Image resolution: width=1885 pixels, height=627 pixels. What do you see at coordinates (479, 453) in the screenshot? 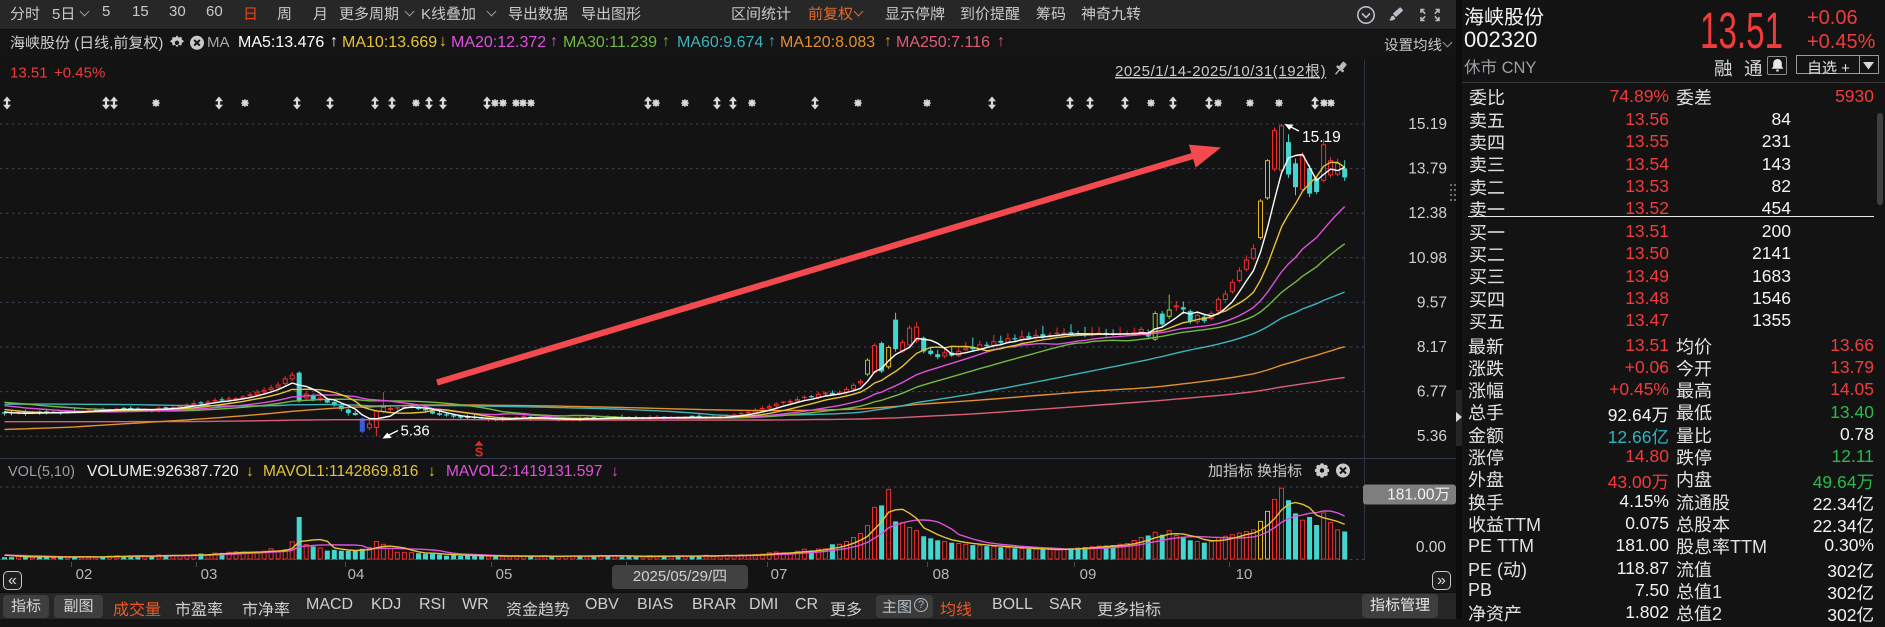
I see `svg-text: S` at bounding box center [479, 453].